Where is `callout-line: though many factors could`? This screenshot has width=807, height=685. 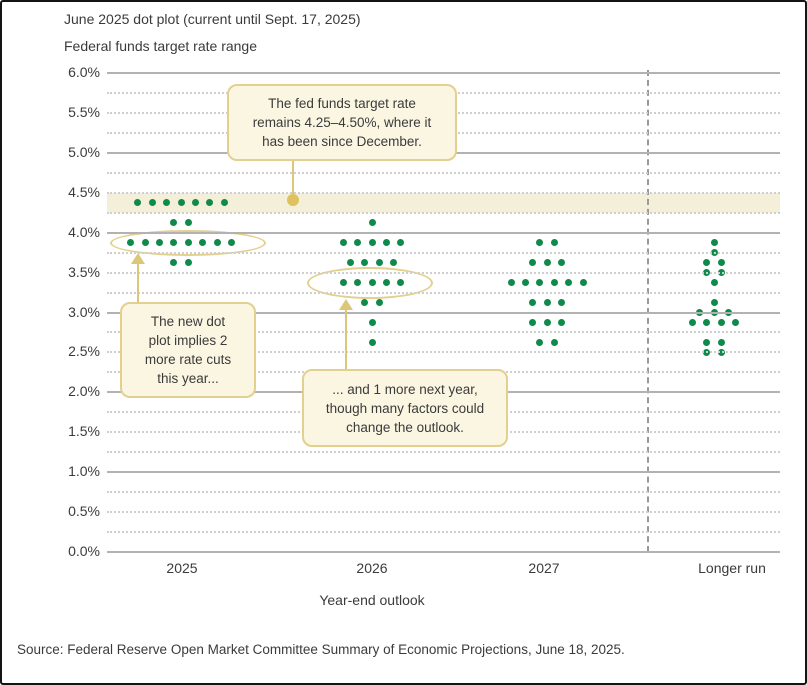
callout-line: though many factors could is located at coordinates (405, 408).